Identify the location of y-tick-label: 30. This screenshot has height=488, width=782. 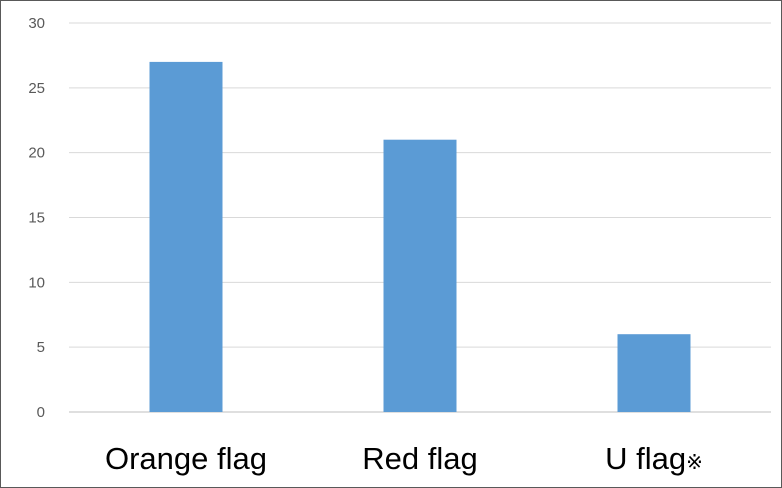
(36, 23).